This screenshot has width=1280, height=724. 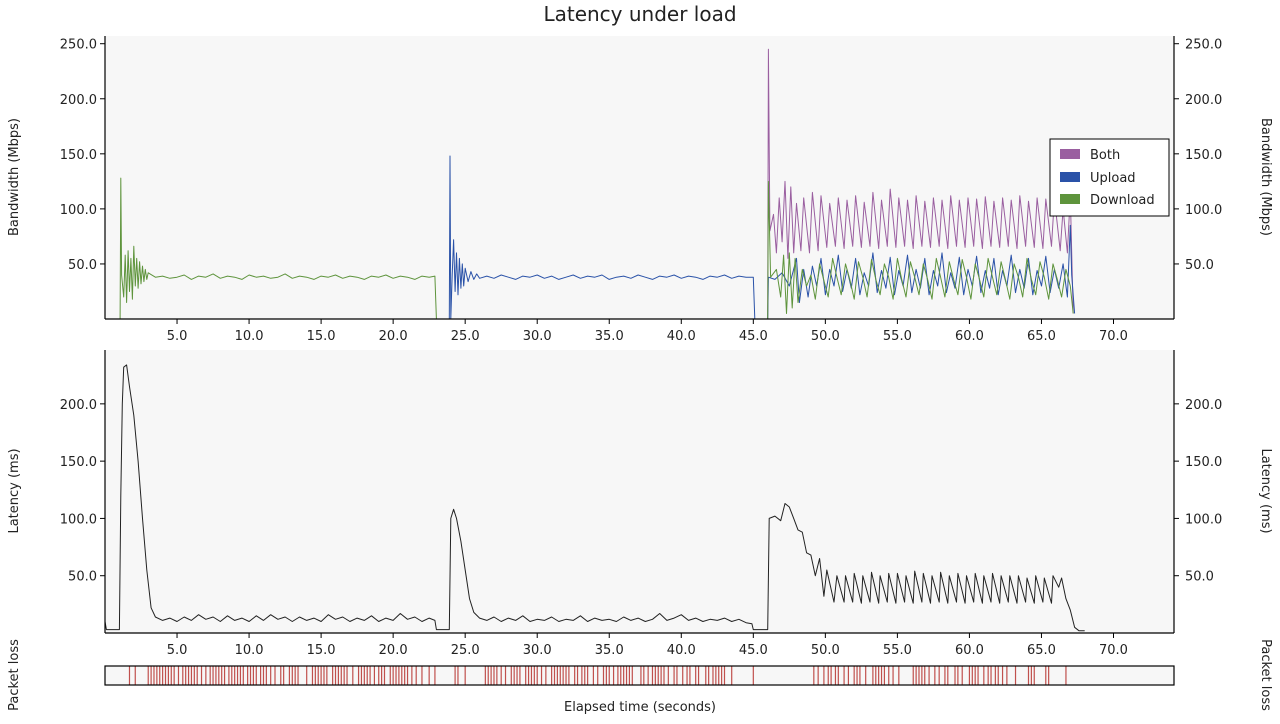 What do you see at coordinates (969, 336) in the screenshot?
I see `bandwidth-x-tick-label: 60.0` at bounding box center [969, 336].